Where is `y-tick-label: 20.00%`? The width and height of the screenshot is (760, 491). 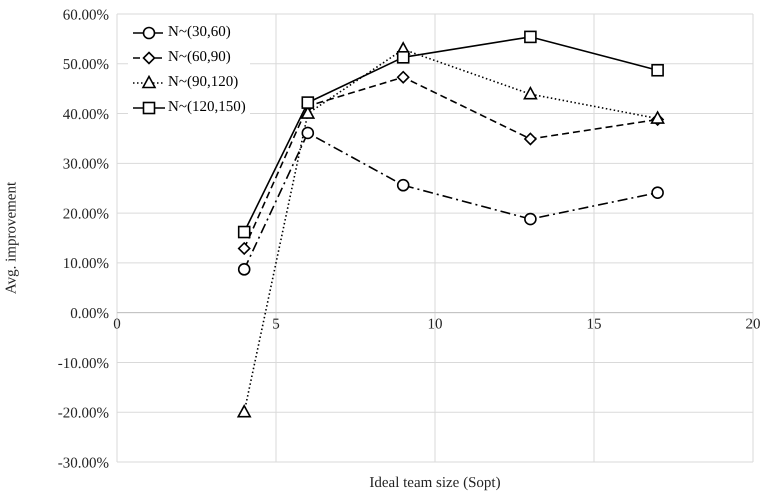
y-tick-label: 20.00% is located at coordinates (85, 214).